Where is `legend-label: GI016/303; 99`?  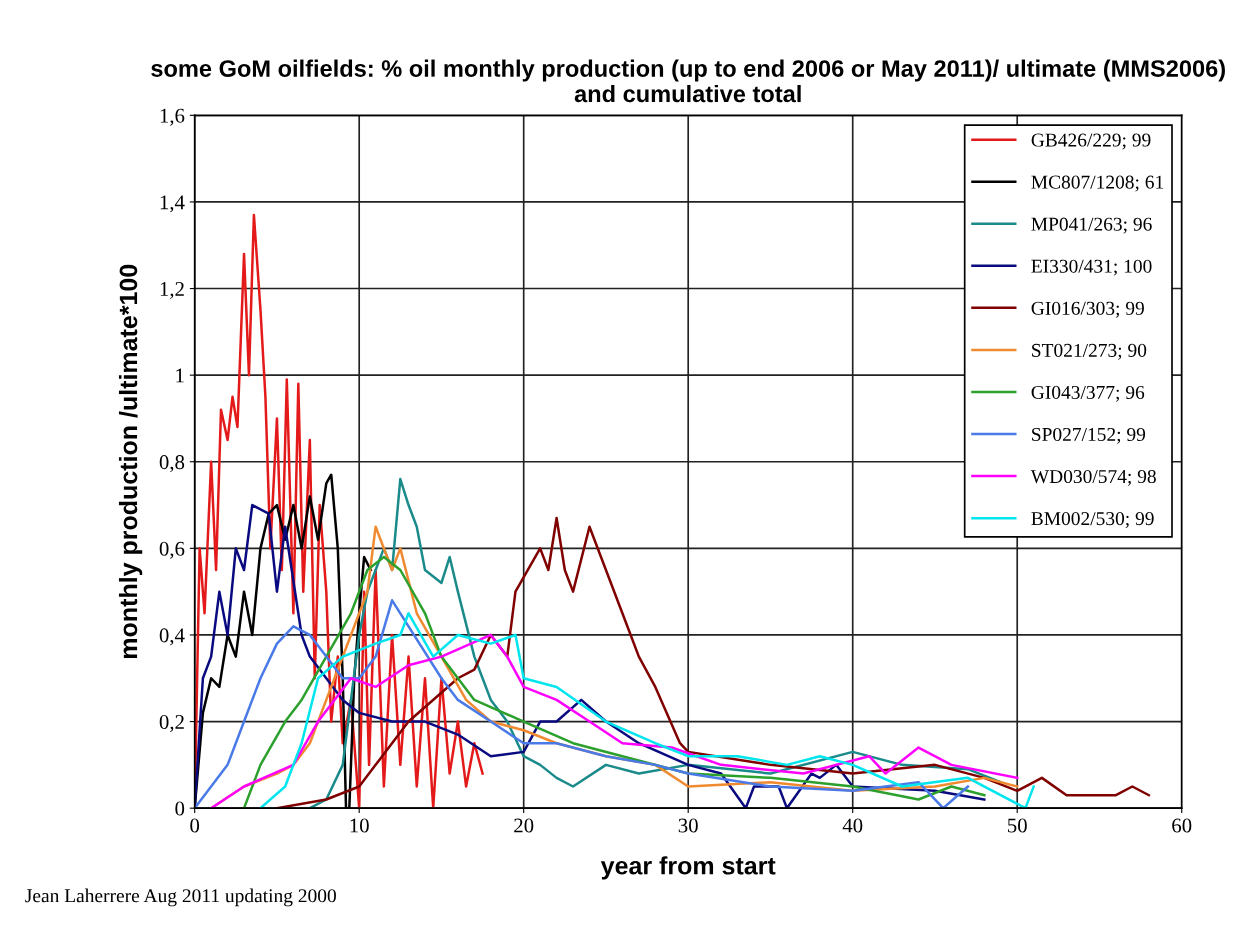
legend-label: GI016/303; 99 is located at coordinates (1087, 309).